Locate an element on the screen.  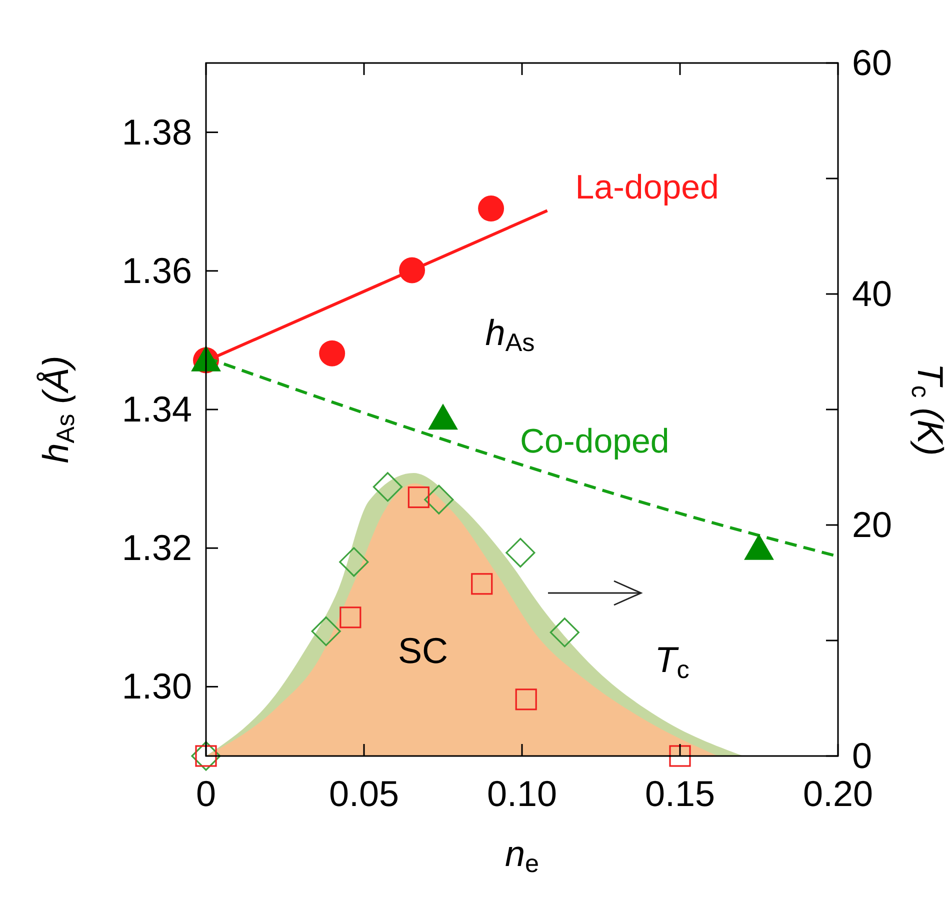
annotation: T$_{c}$ is located at coordinates (672, 661).